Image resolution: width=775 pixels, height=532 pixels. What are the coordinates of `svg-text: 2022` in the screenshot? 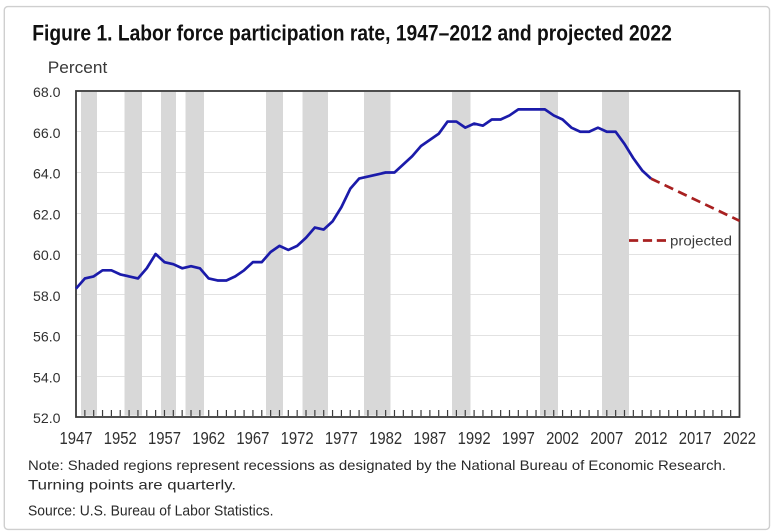 It's located at (739, 438).